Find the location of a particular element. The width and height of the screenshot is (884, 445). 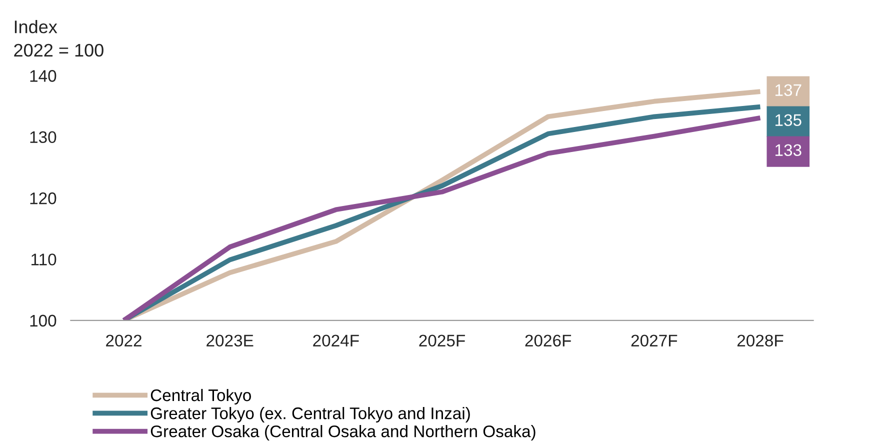

data-label: 137 is located at coordinates (789, 90).